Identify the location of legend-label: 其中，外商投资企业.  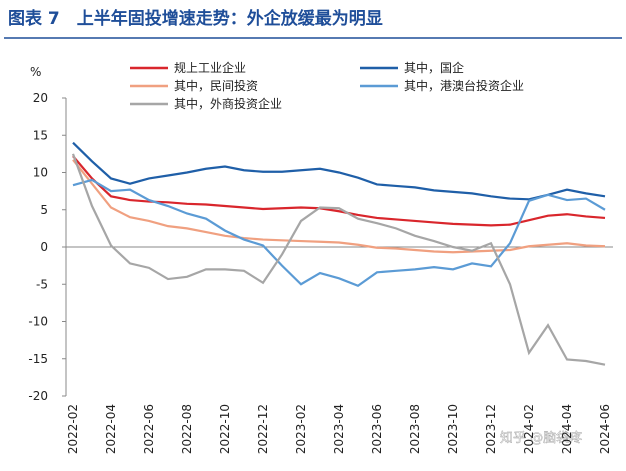
(228, 103).